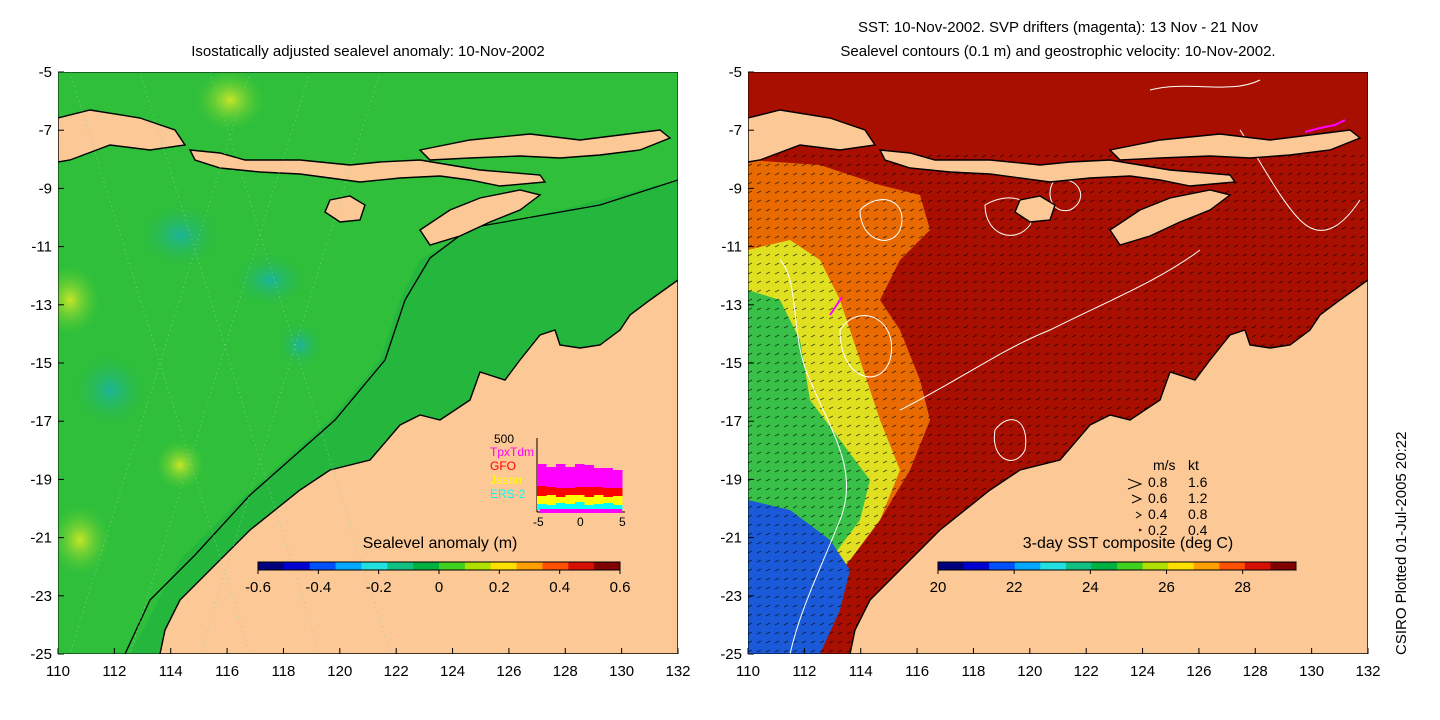  Describe the element at coordinates (1087, 217) in the screenshot. I see `svp-drifter-tracks` at that location.